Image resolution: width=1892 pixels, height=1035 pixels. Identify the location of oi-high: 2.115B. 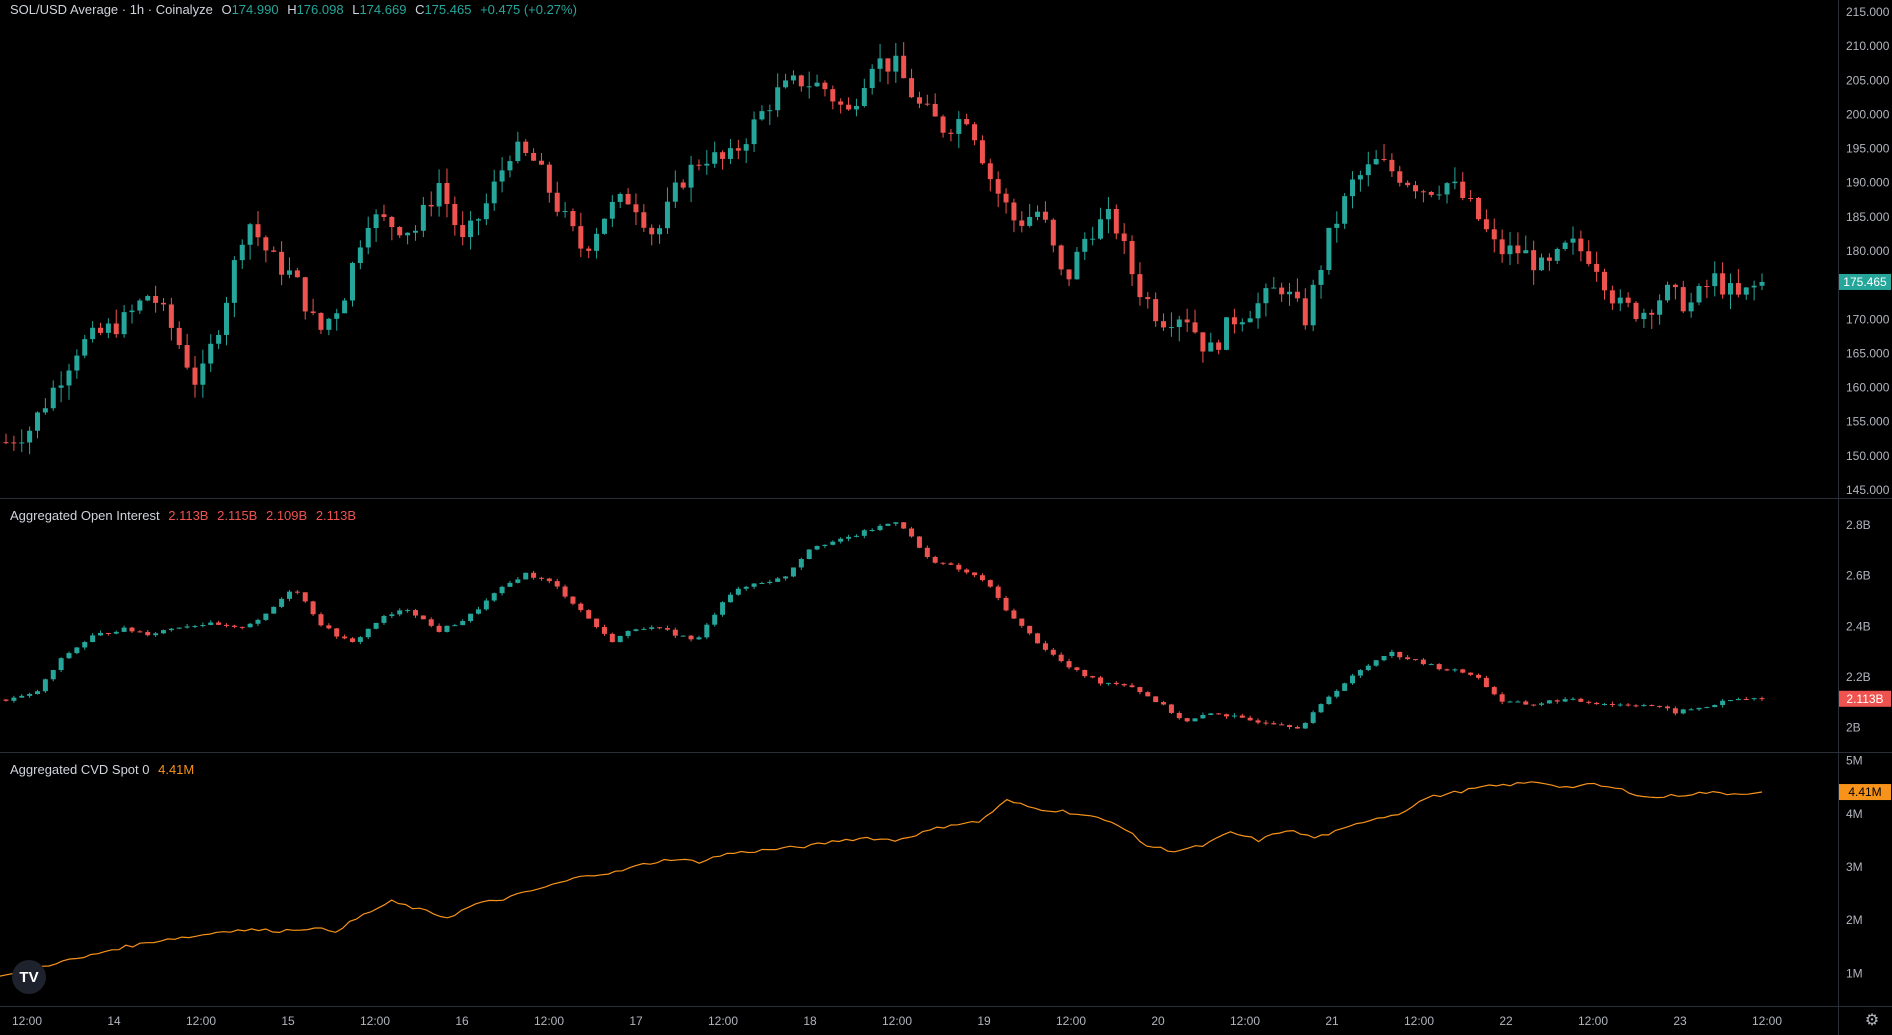
(237, 515).